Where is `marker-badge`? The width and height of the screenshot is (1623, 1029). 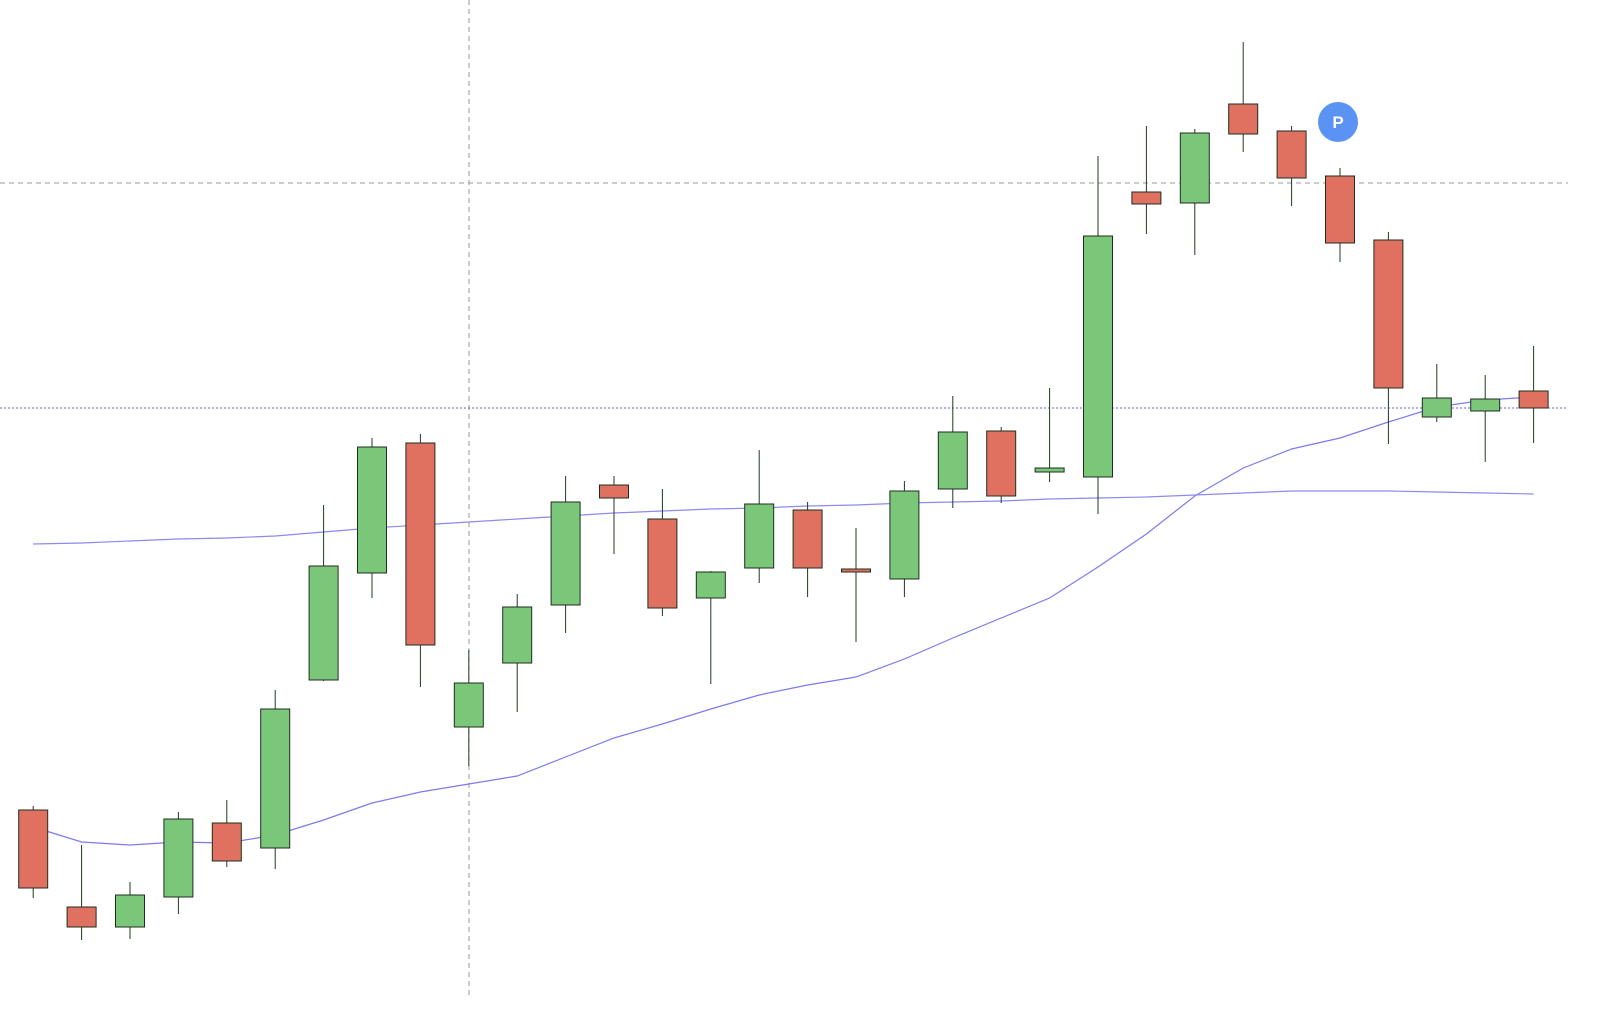 marker-badge is located at coordinates (1338, 122).